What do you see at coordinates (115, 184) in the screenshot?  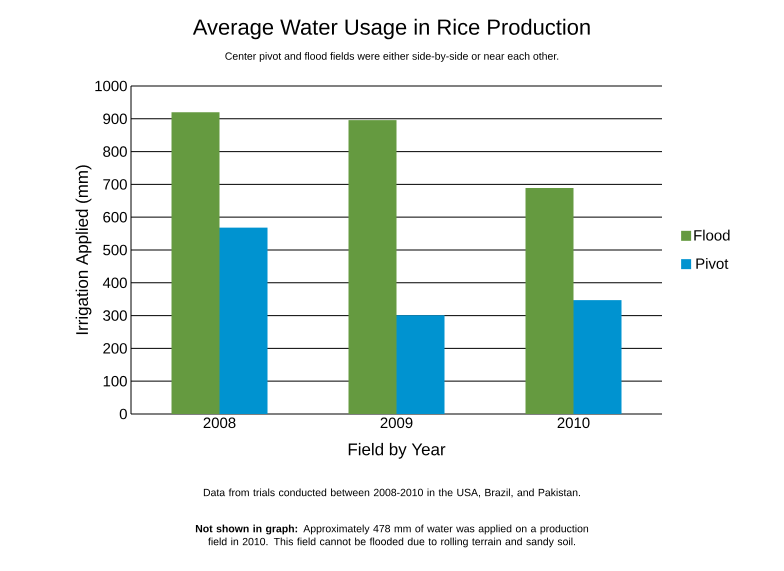 I see `y-tick-label: 700` at bounding box center [115, 184].